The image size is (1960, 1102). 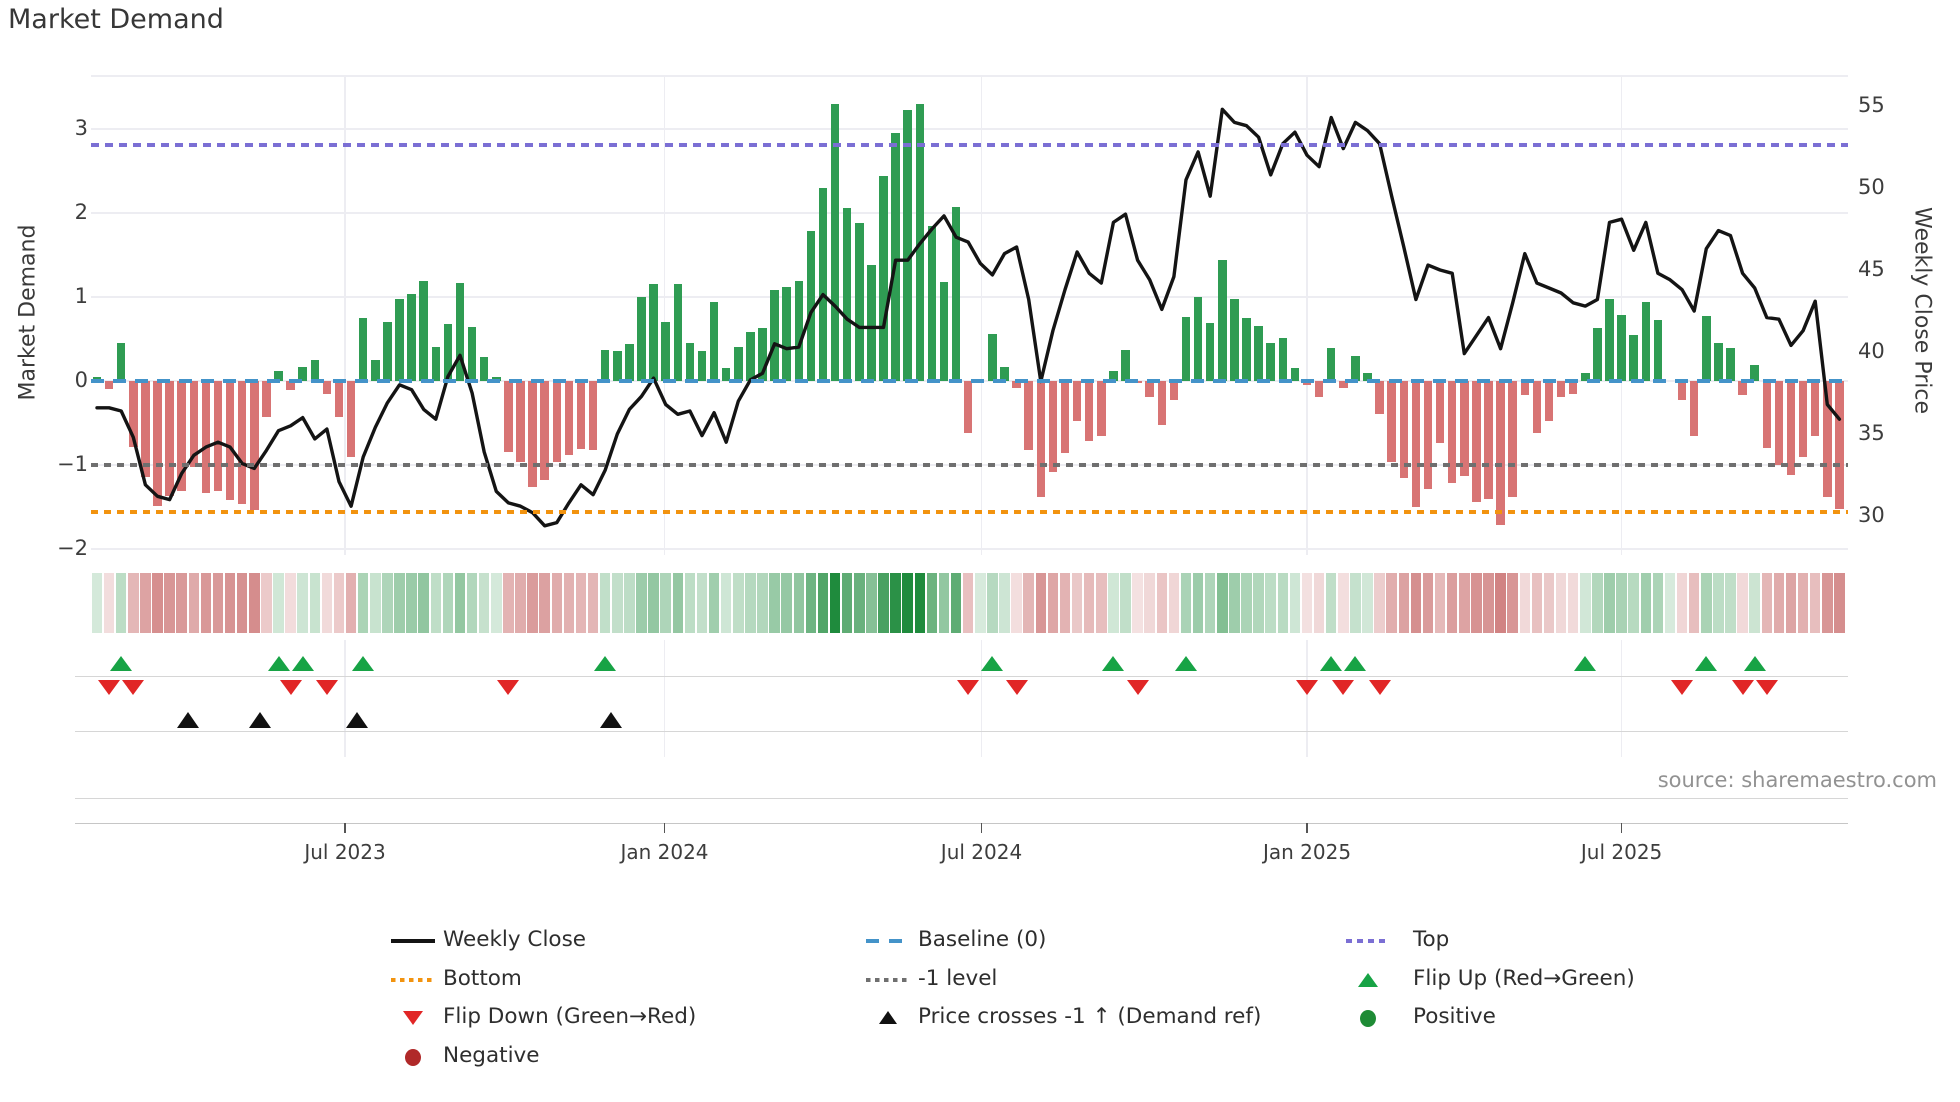 What do you see at coordinates (413, 1057) in the screenshot?
I see `negative-legend-icon` at bounding box center [413, 1057].